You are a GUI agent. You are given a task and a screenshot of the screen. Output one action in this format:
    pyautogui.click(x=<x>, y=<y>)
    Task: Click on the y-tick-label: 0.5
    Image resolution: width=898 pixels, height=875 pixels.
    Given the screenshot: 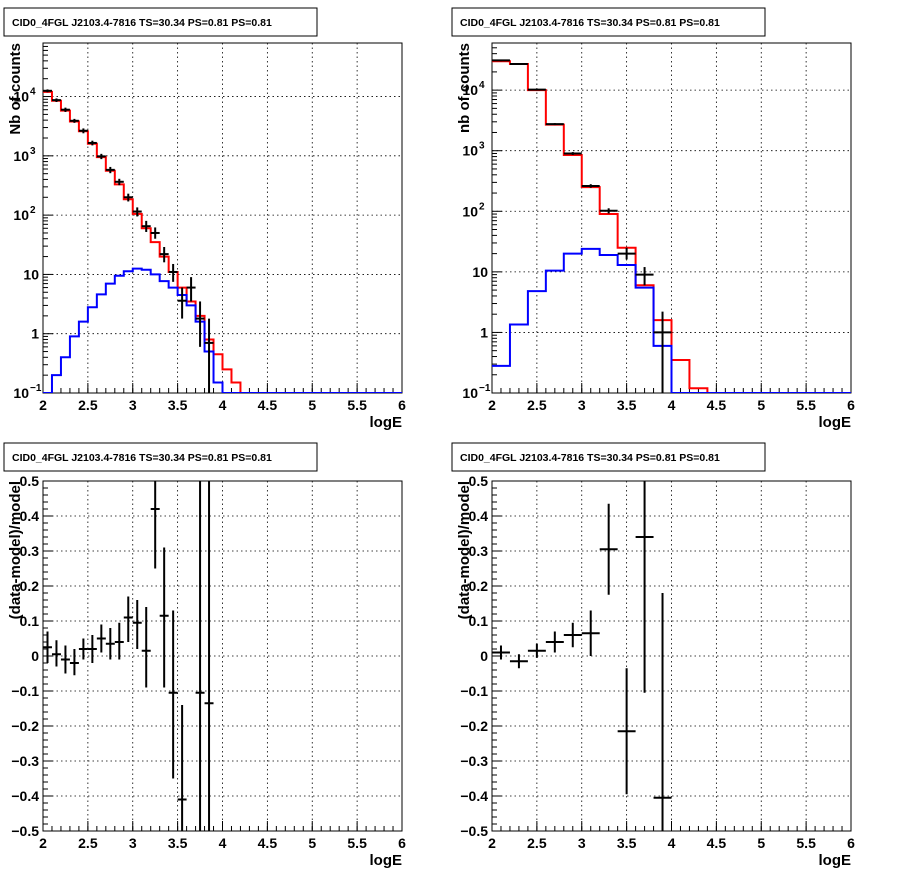 What is the action you would take?
    pyautogui.click(x=30, y=481)
    